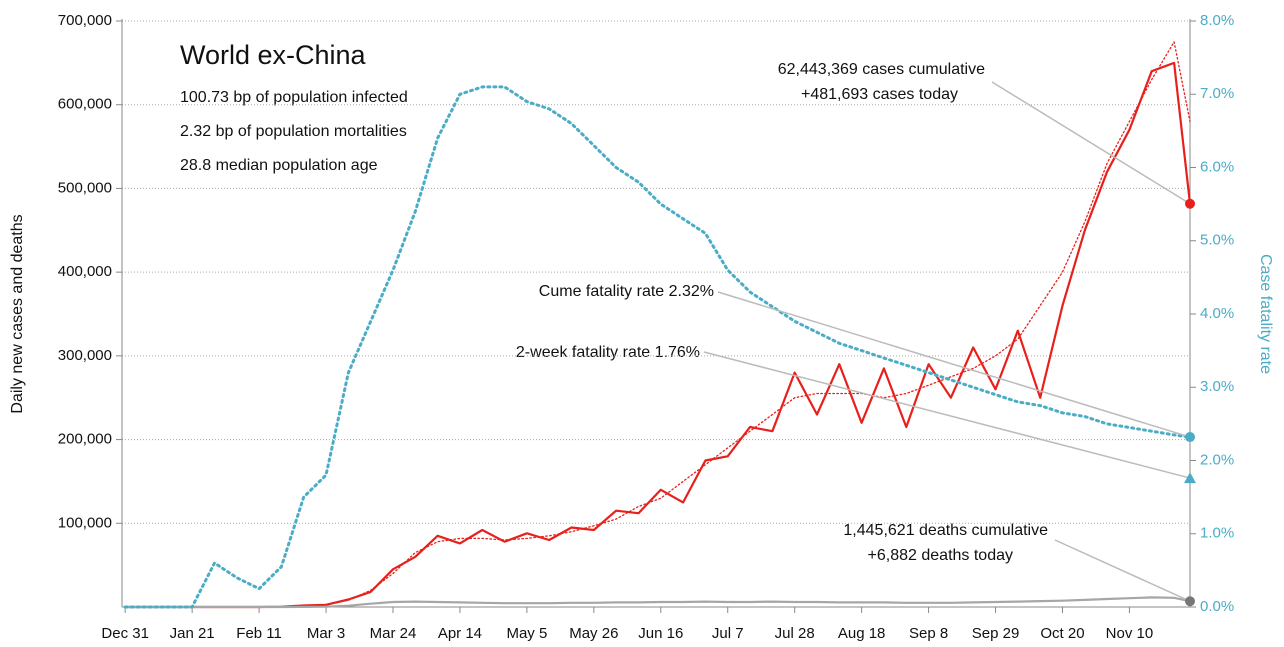 The image size is (1284, 647). I want to click on subtitle: 2.32 bp of population mortalities, so click(293, 131).